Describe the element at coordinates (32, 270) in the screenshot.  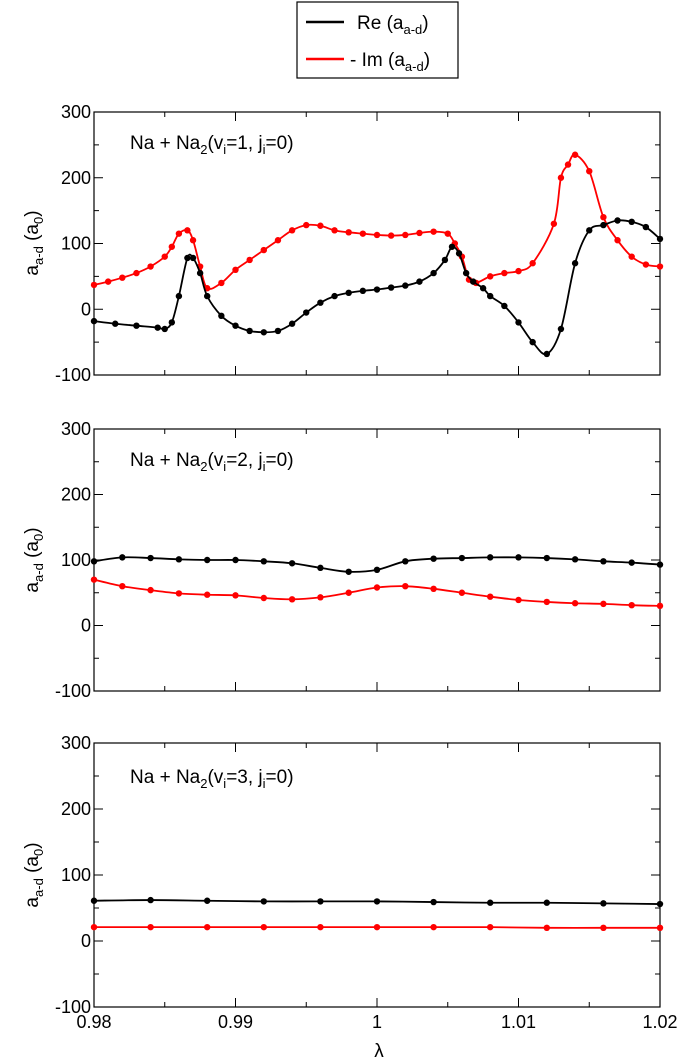
I see `panel-1-y-axis-title-main: a` at that location.